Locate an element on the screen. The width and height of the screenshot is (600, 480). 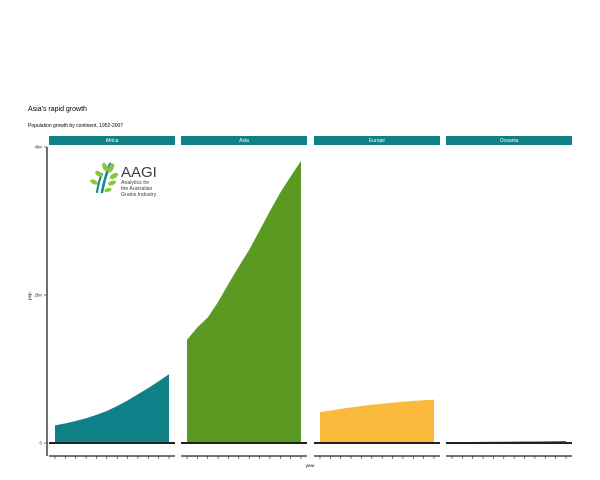
x-axis-title: year is located at coordinates (310, 465).